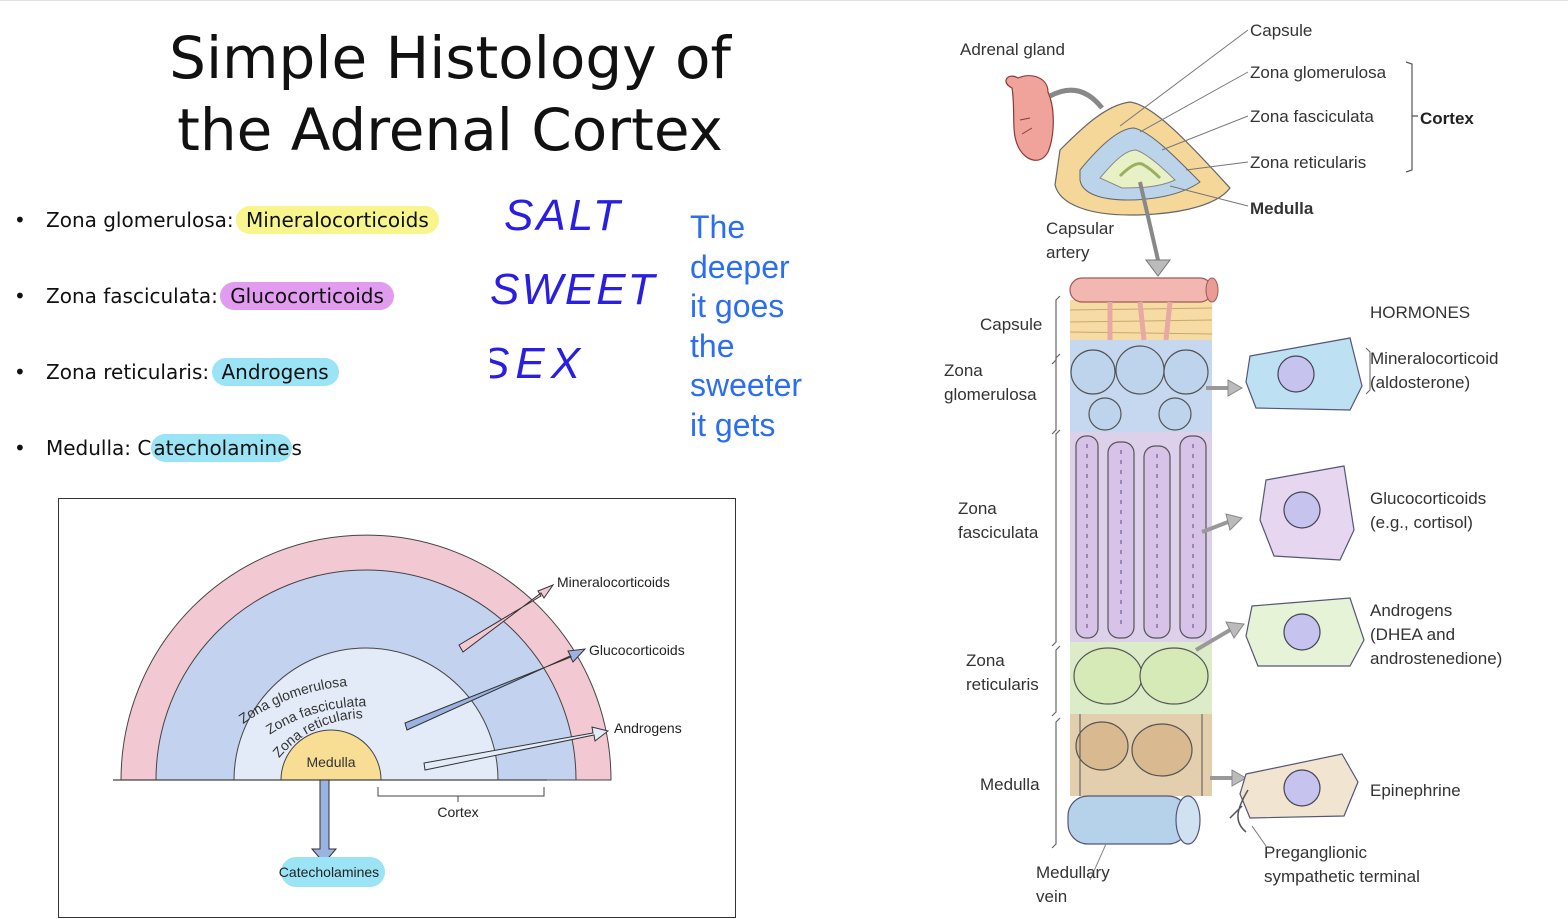 Image resolution: width=1568 pixels, height=919 pixels. What do you see at coordinates (737, 306) in the screenshot?
I see `note-line: it goes` at bounding box center [737, 306].